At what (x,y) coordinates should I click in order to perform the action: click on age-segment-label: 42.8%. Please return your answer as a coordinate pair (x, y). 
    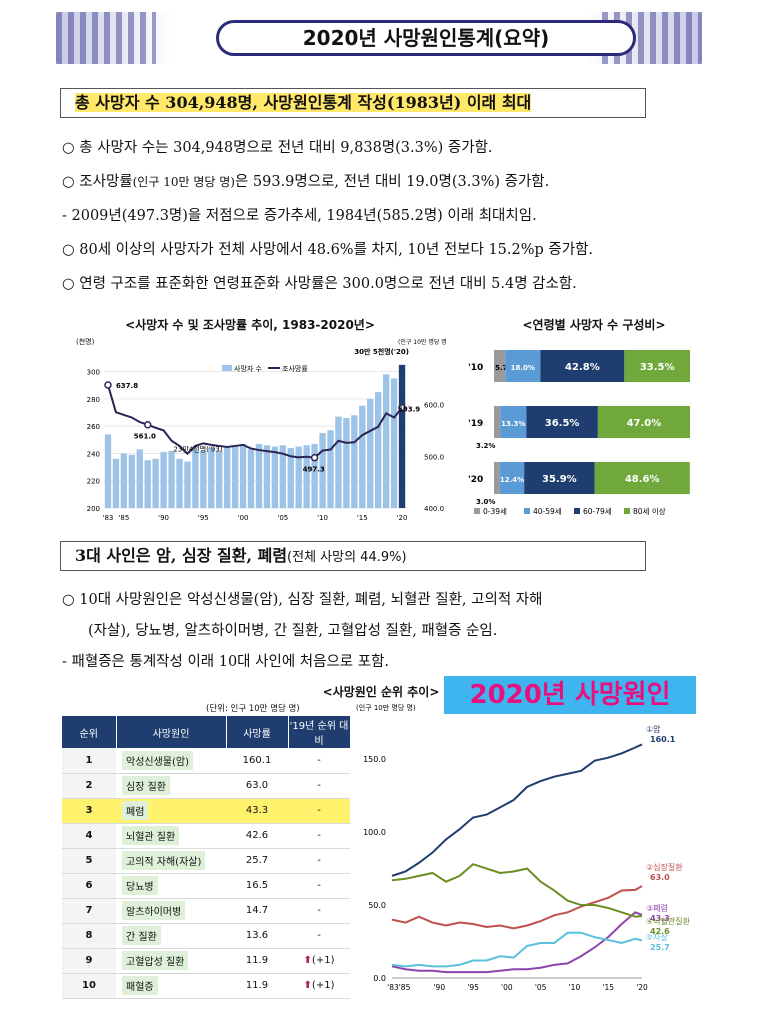
    Looking at the image, I should click on (582, 367).